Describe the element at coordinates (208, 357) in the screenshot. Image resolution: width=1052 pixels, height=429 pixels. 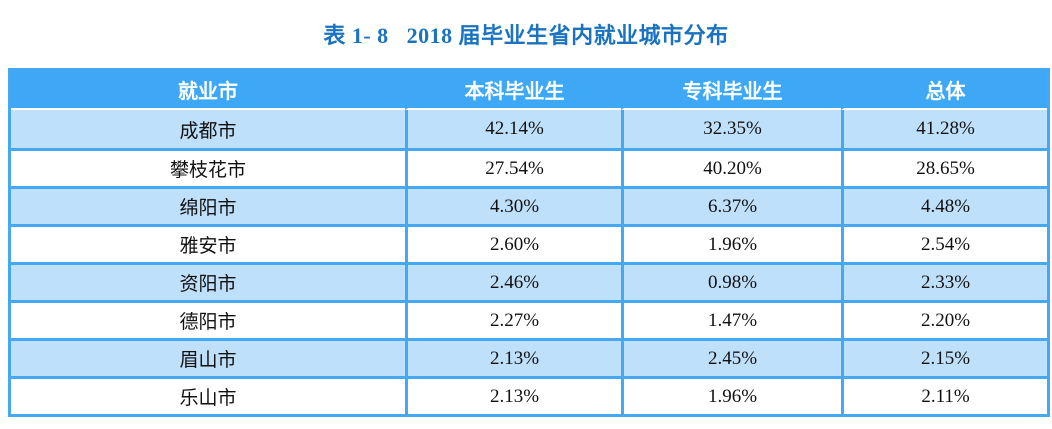
I see `cell-city: 眉山市` at that location.